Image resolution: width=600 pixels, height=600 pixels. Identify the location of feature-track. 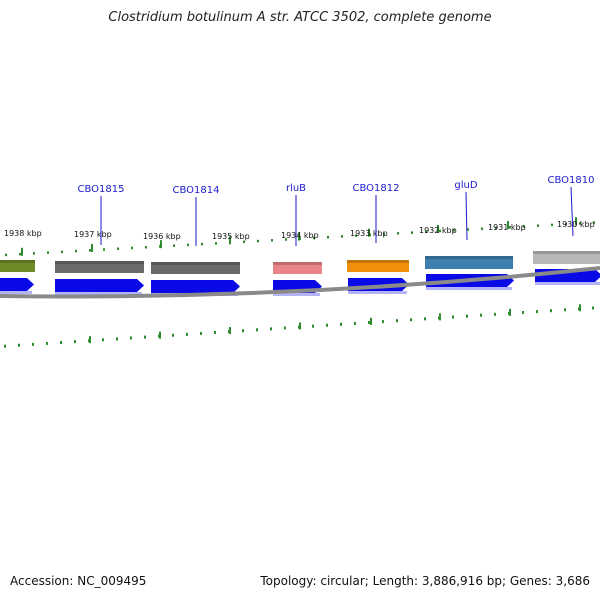
(300, 262).